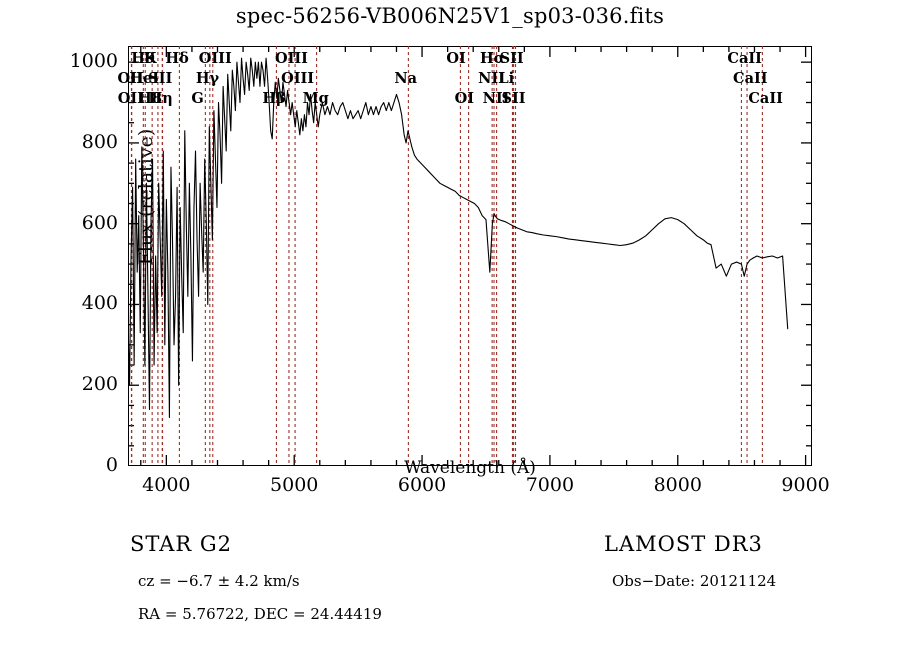 The image size is (900, 649). What do you see at coordinates (155, 98) in the screenshot?
I see `spectral-line-label: H` at bounding box center [155, 98].